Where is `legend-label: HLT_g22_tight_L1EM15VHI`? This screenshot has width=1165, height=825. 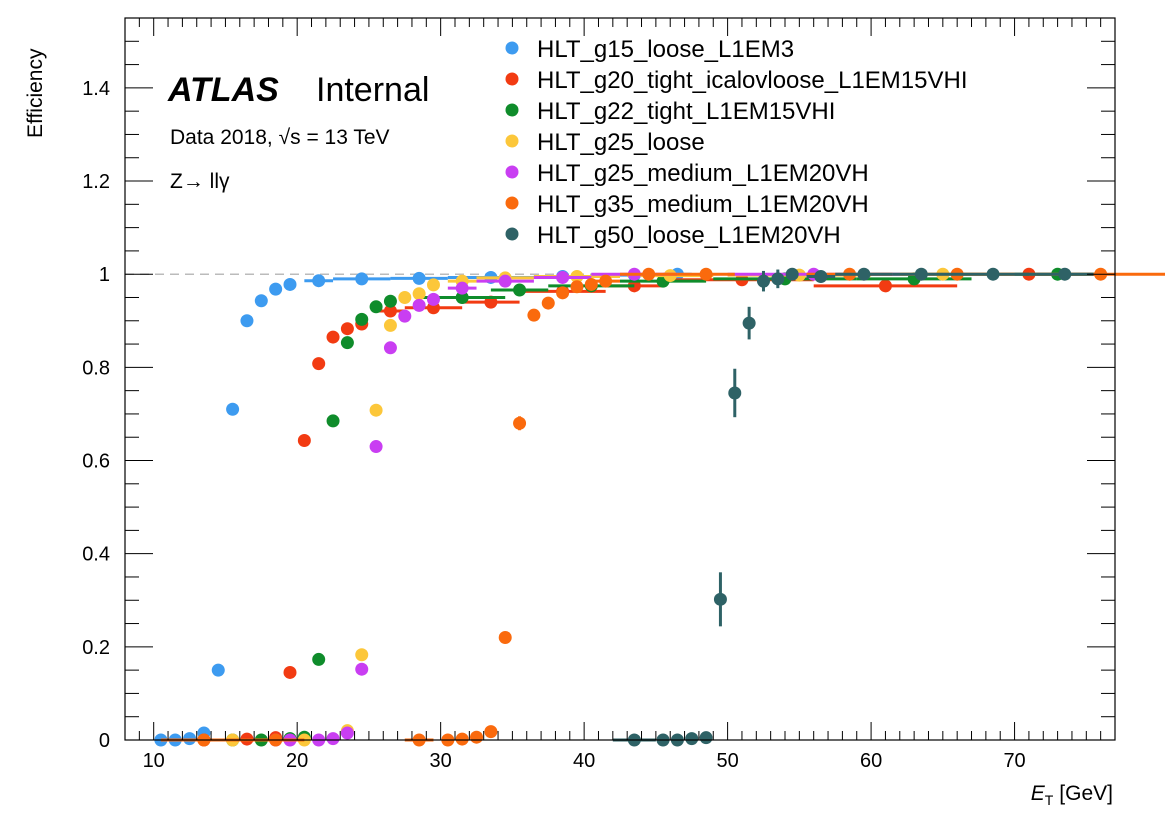 legend-label: HLT_g22_tight_L1EM15VHI is located at coordinates (686, 111).